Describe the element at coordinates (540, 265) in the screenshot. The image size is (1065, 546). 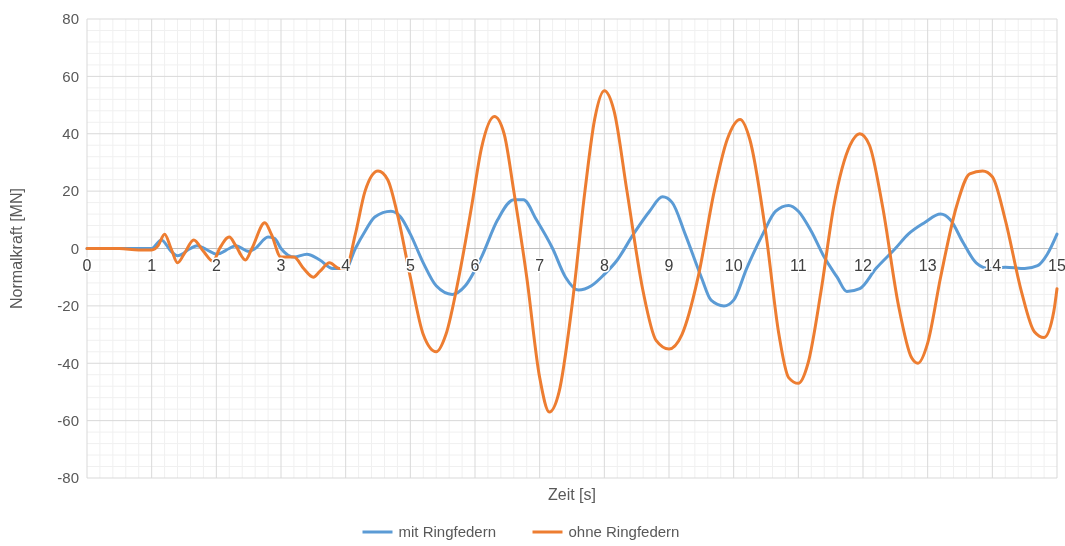
I see `x-tick-label: 7` at that location.